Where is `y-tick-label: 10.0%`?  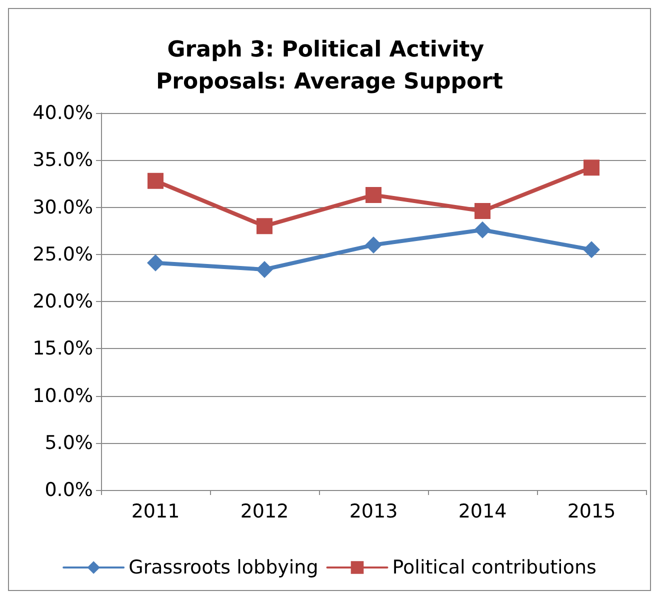 y-tick-label: 10.0% is located at coordinates (62, 395).